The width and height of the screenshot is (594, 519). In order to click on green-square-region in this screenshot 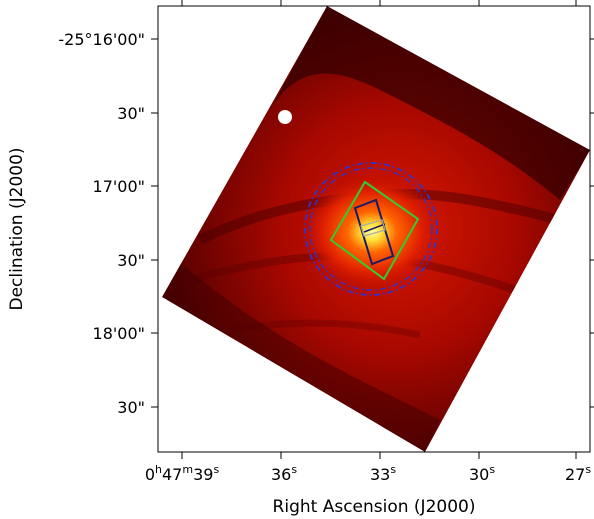, I will do `click(374, 230)`.